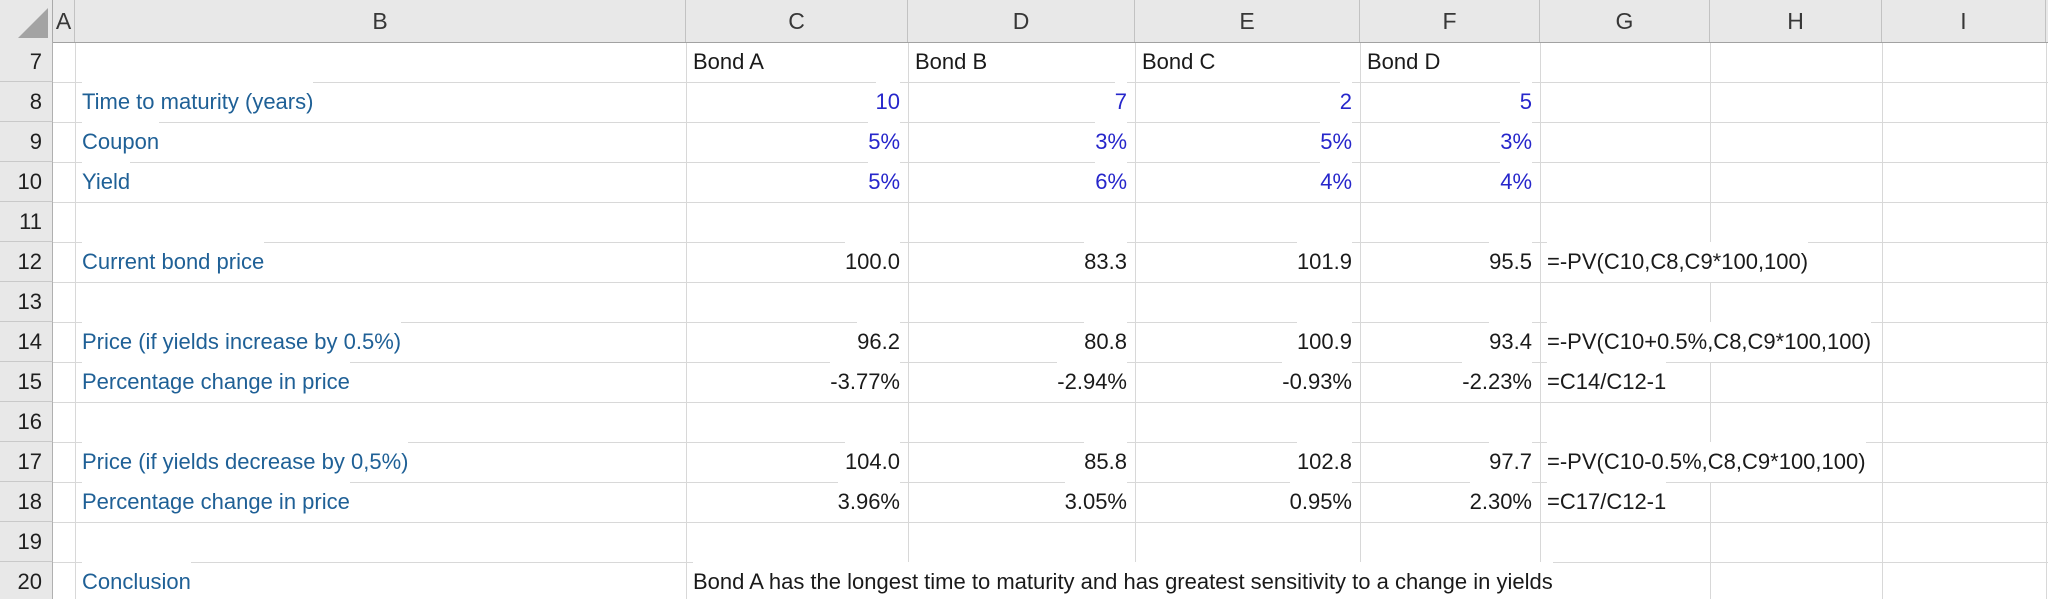 This screenshot has height=599, width=2048. I want to click on cell-C10: 5%, so click(884, 182).